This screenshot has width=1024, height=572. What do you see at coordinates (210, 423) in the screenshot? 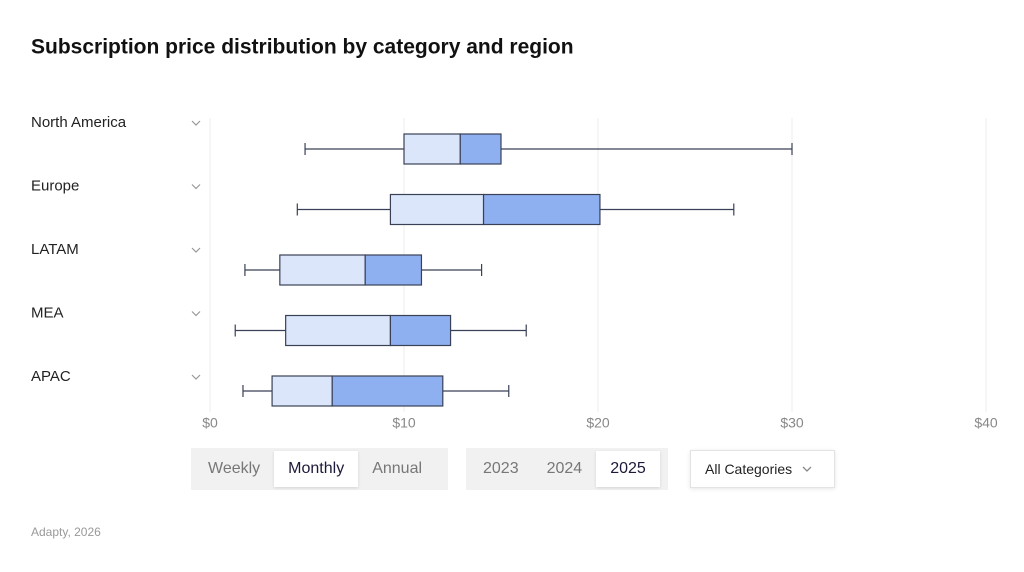
I see `x-tick-label: $0` at bounding box center [210, 423].